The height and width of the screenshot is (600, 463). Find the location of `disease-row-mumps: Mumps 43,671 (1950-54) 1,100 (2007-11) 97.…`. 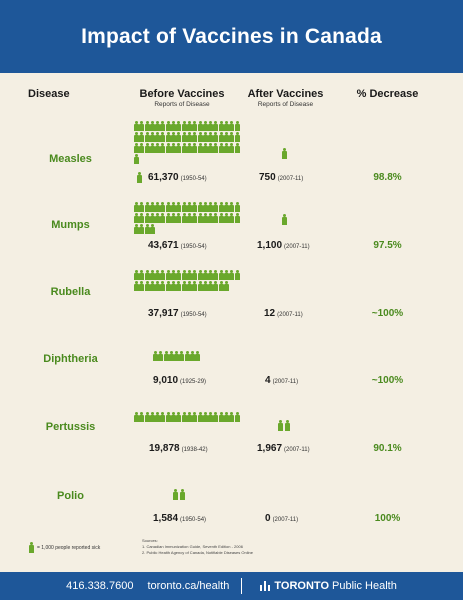

disease-row-mumps: Mumps 43,671 (1950-54) 1,100 (2007-11) 97.… is located at coordinates (231, 240).